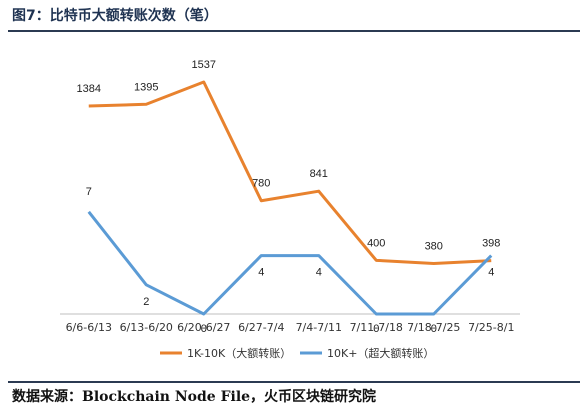 The width and height of the screenshot is (588, 414). Describe the element at coordinates (89, 327) in the screenshot. I see `x-tick-label: 6/6-6/13` at that location.